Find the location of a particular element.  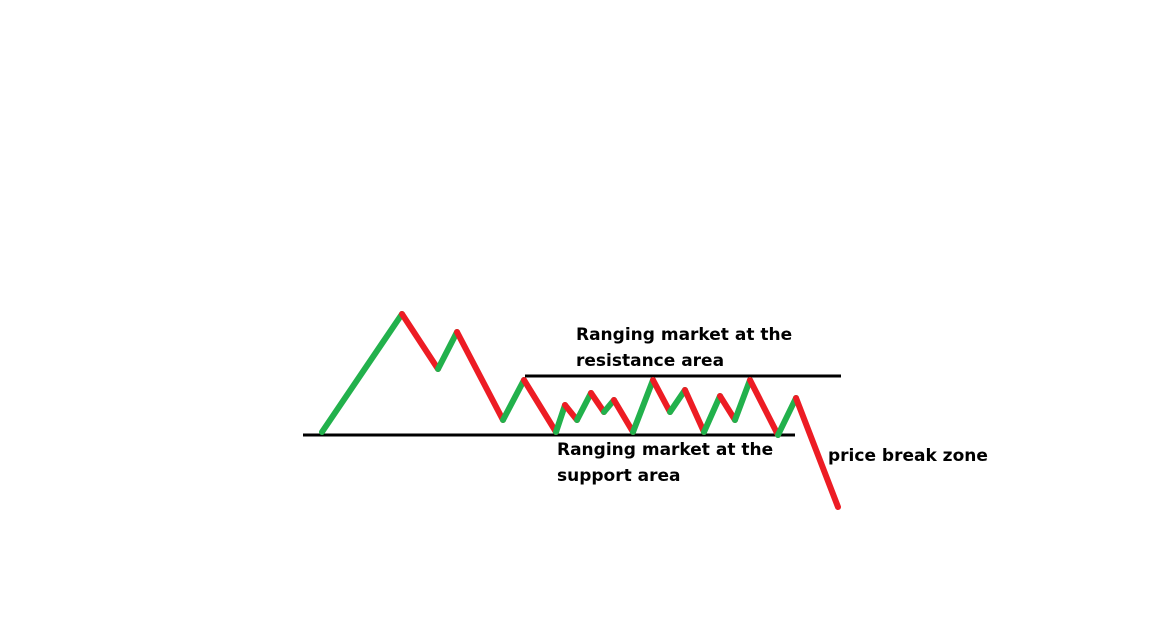

support-label-line-1: Ranging market at the is located at coordinates (665, 450).